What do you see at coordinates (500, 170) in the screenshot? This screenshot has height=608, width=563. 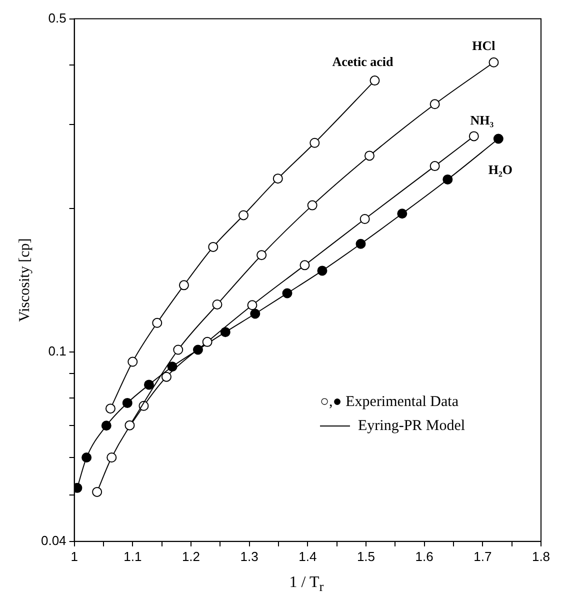 I see `series-label: H₂O` at bounding box center [500, 170].